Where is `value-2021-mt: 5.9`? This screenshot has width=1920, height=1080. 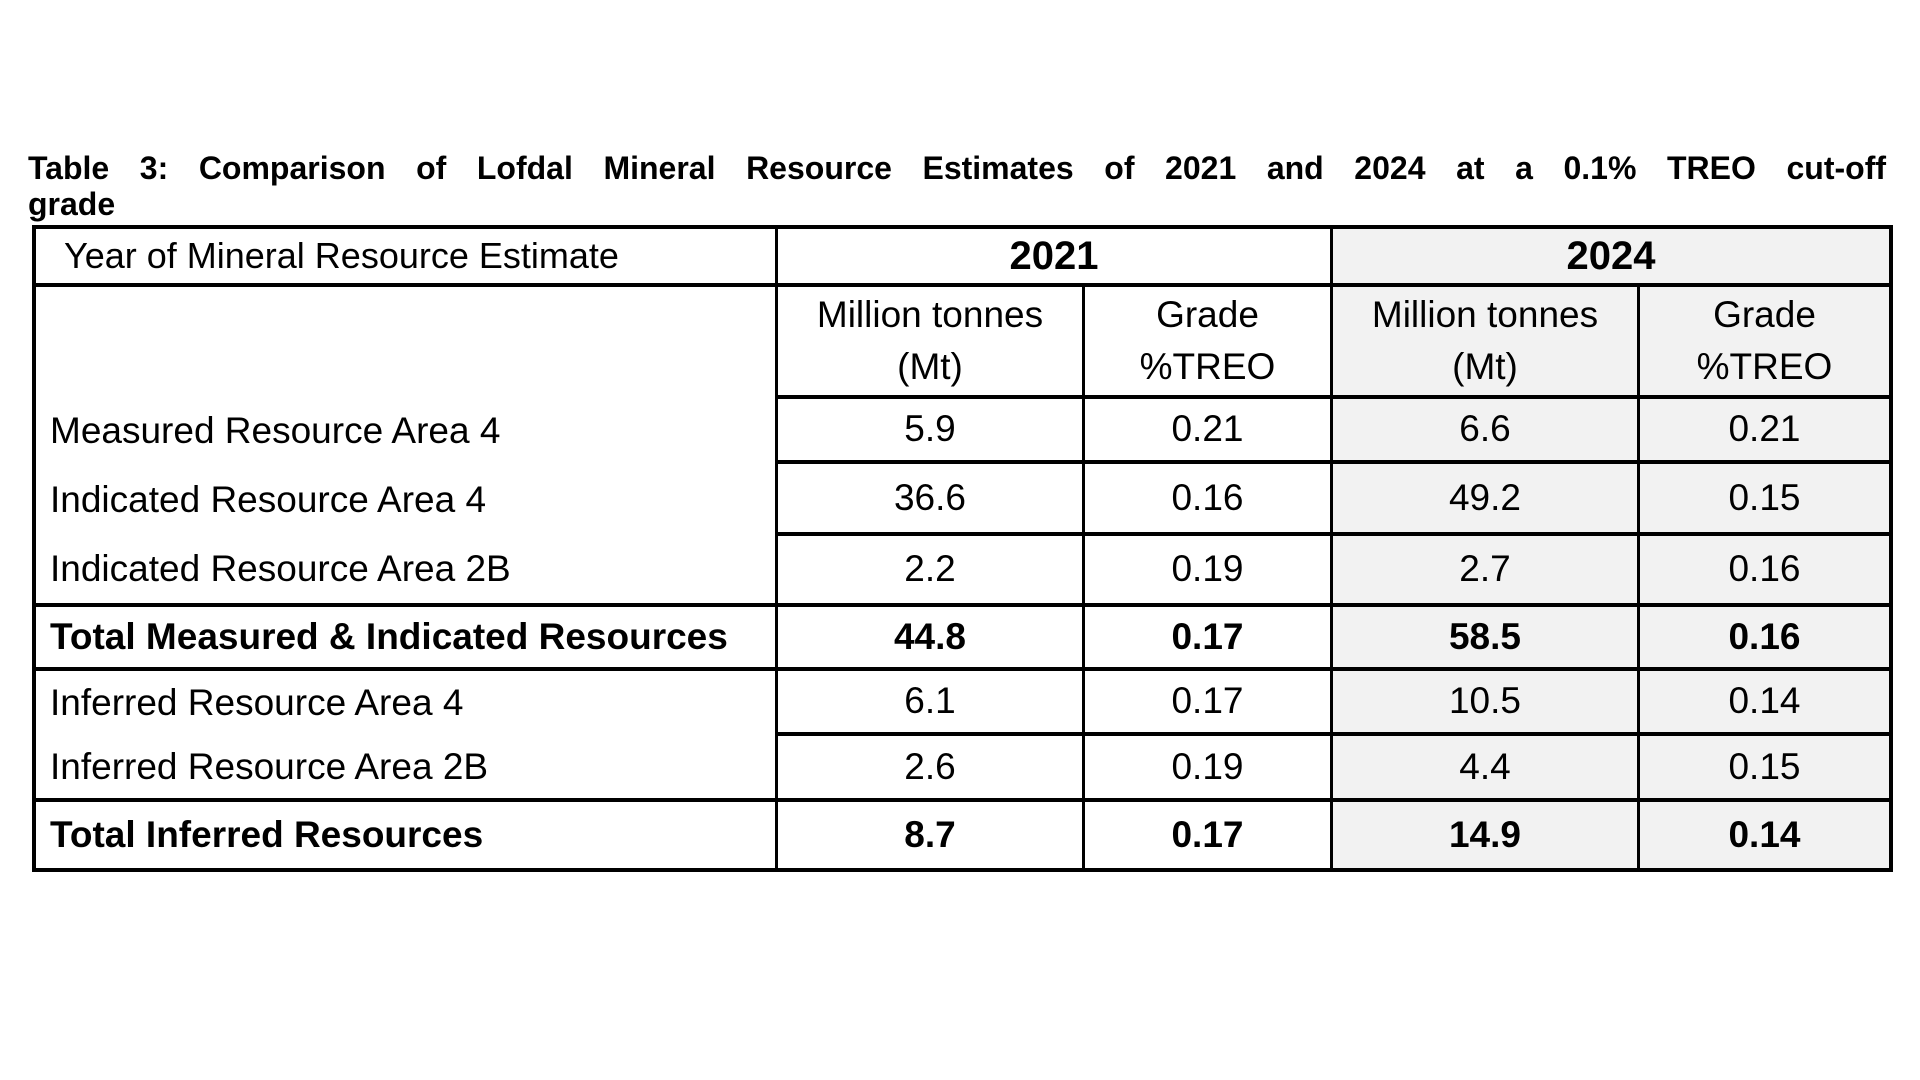
value-2021-mt: 5.9 is located at coordinates (931, 431).